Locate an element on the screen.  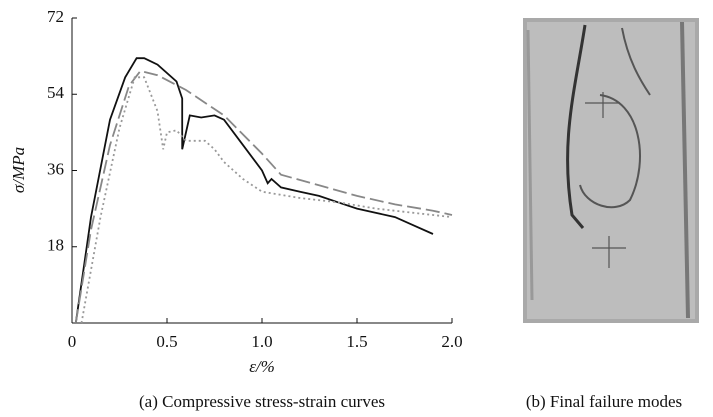
y-tick-label: 18 is located at coordinates (55, 245).